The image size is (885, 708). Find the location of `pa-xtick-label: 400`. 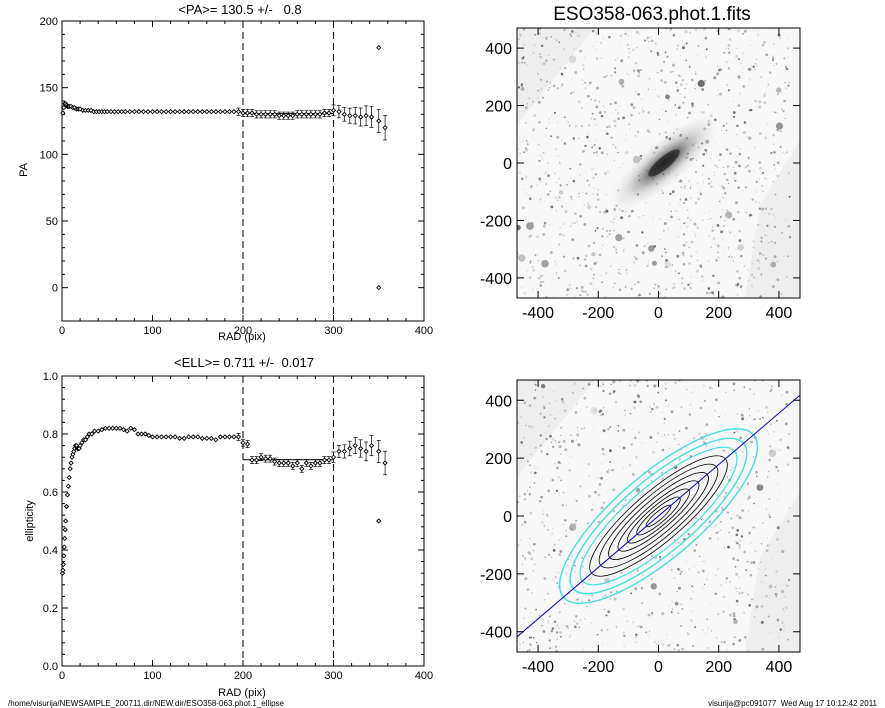

pa-xtick-label: 400 is located at coordinates (424, 331).